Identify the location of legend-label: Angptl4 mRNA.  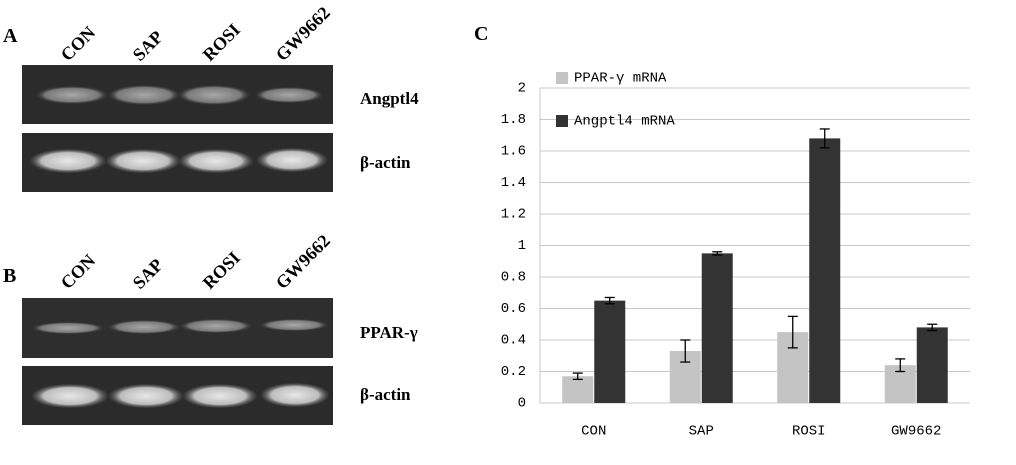
(624, 122).